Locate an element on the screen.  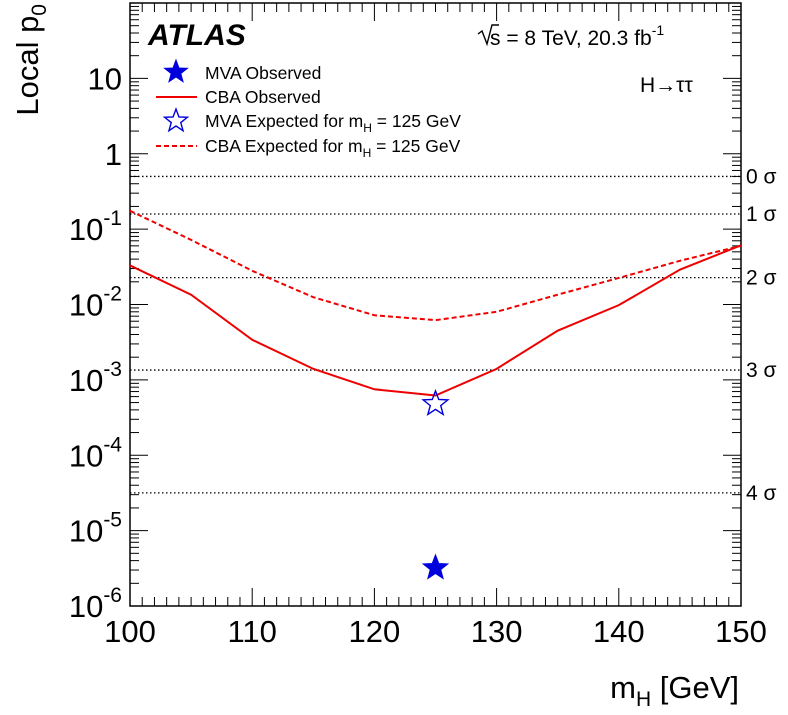
x-tick-label: 100 is located at coordinates (130, 631).